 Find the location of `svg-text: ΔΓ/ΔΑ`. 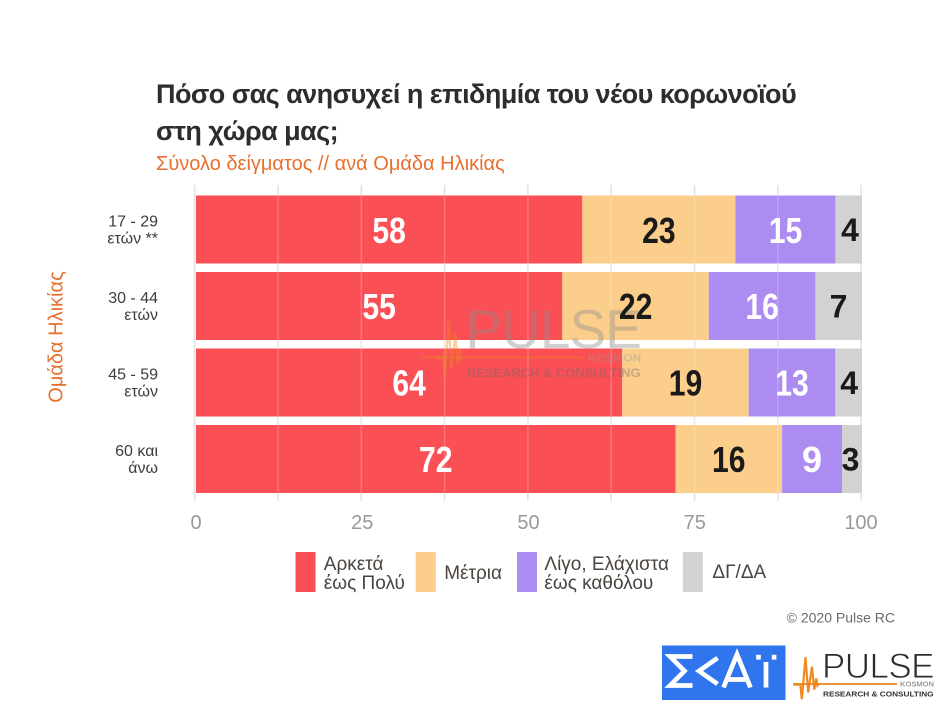

svg-text: ΔΓ/ΔΑ is located at coordinates (739, 572).